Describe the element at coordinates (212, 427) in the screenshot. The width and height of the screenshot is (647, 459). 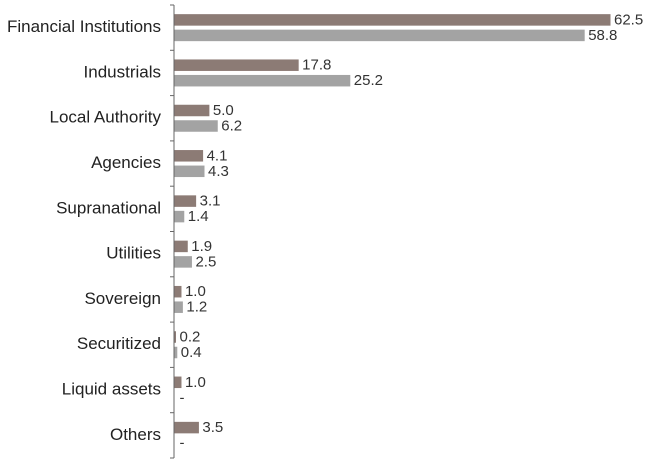
I see `data-label: 3.5` at that location.